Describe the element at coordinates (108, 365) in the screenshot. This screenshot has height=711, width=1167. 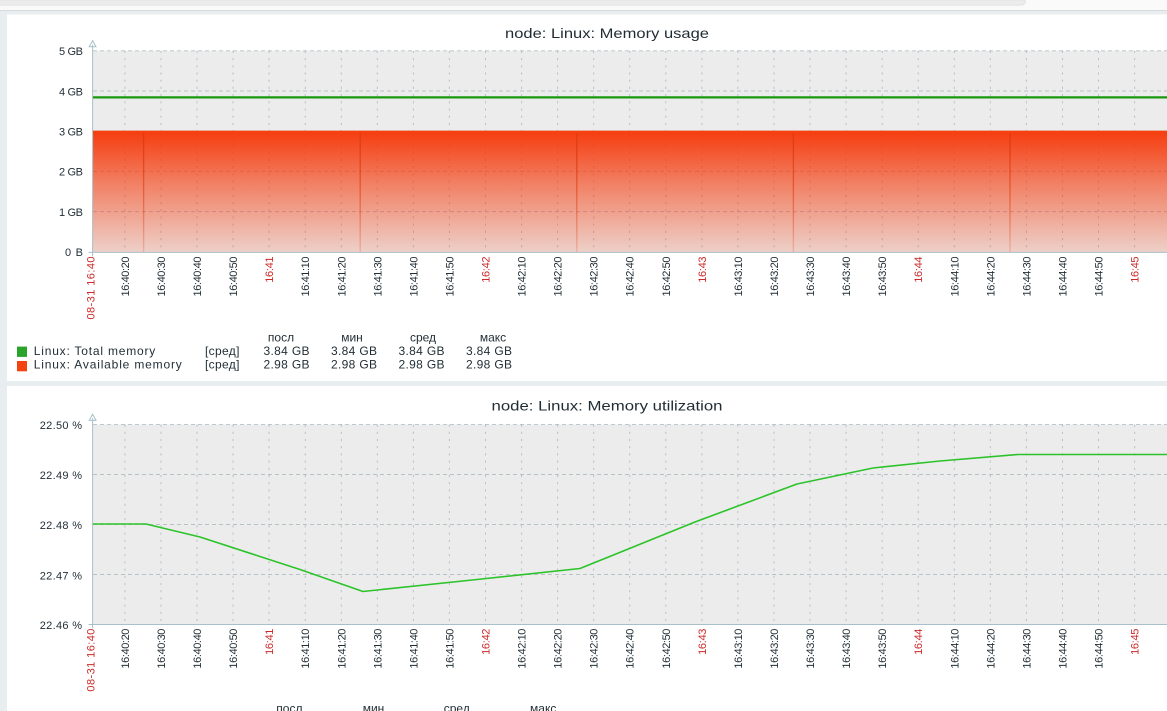
I see `svg-text: Linux: Available memory` at that location.